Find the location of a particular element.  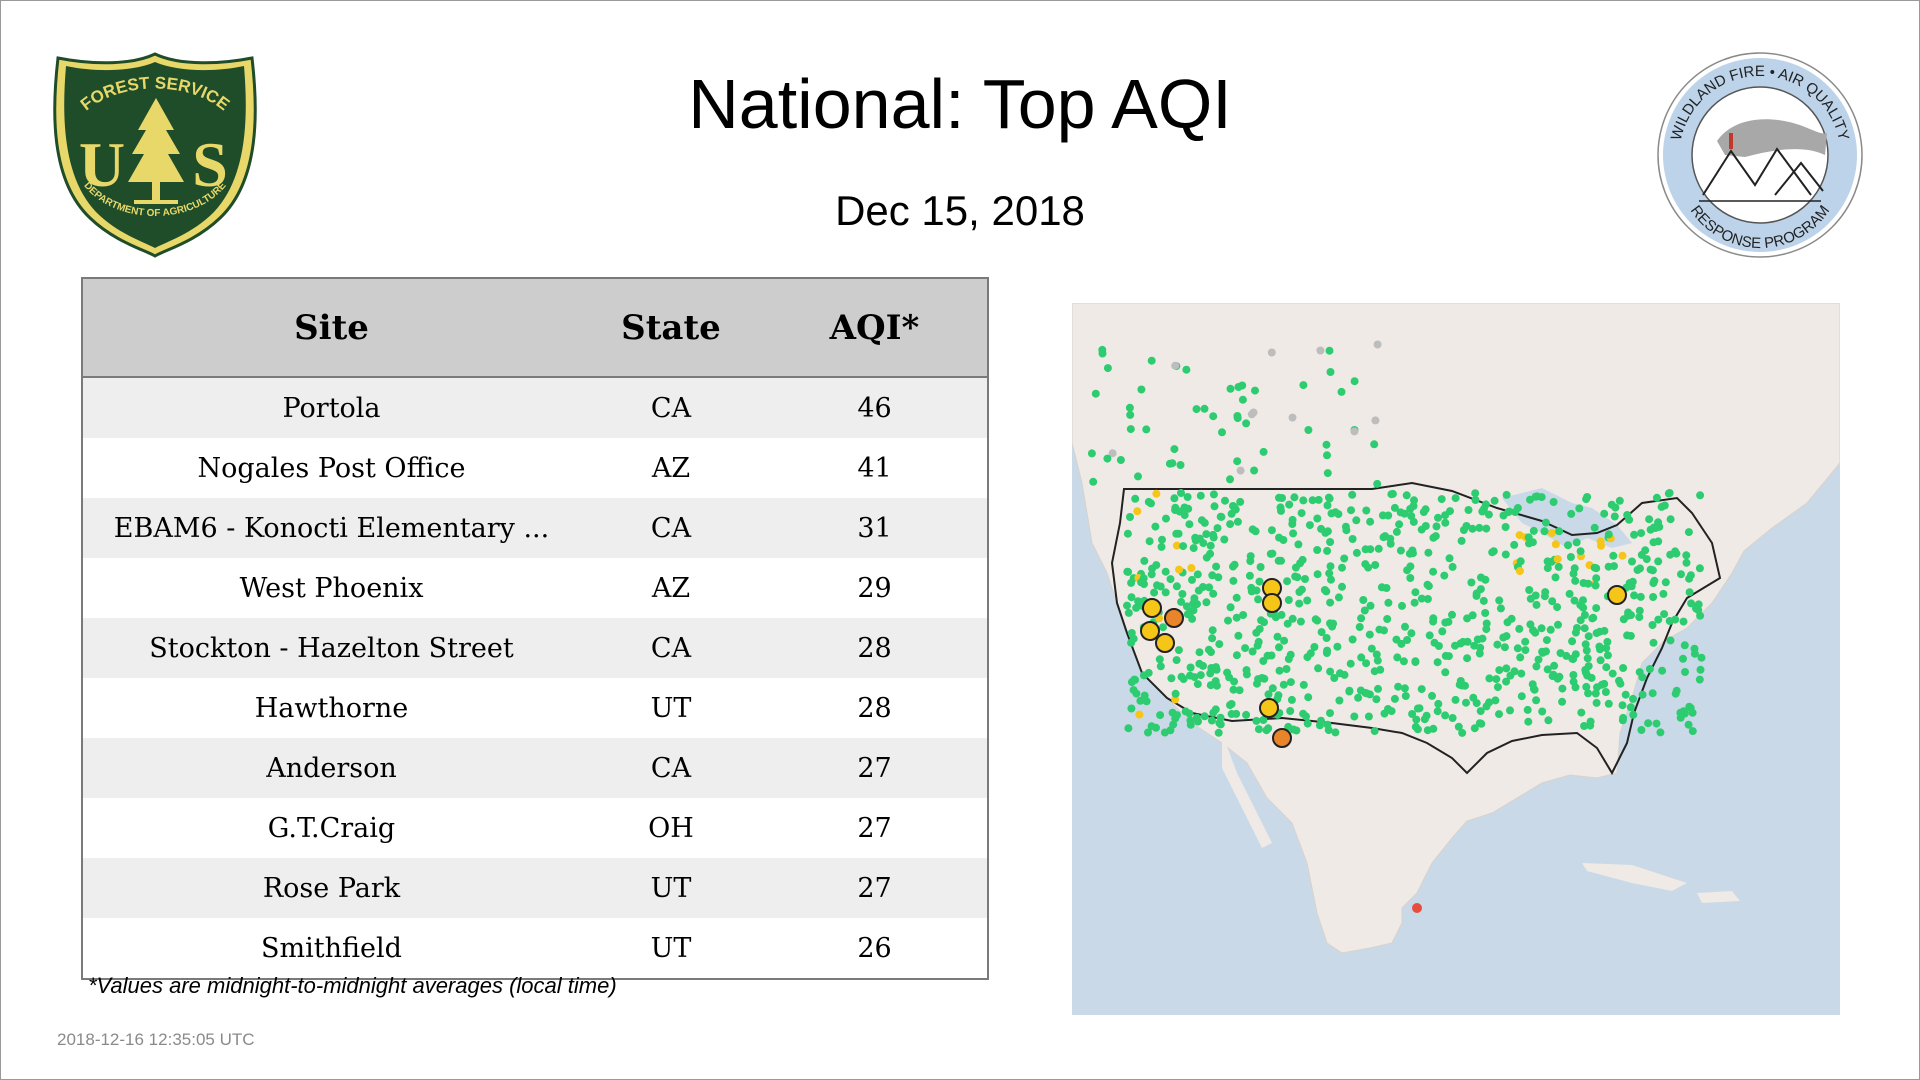

aqi-cell: 28 is located at coordinates (875, 708).